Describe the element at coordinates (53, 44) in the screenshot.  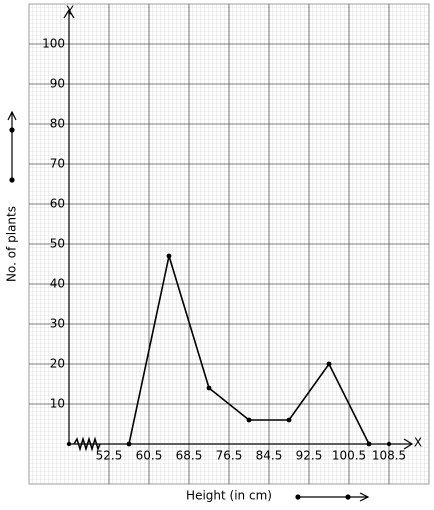
I see `y-tick-label: 100` at that location.